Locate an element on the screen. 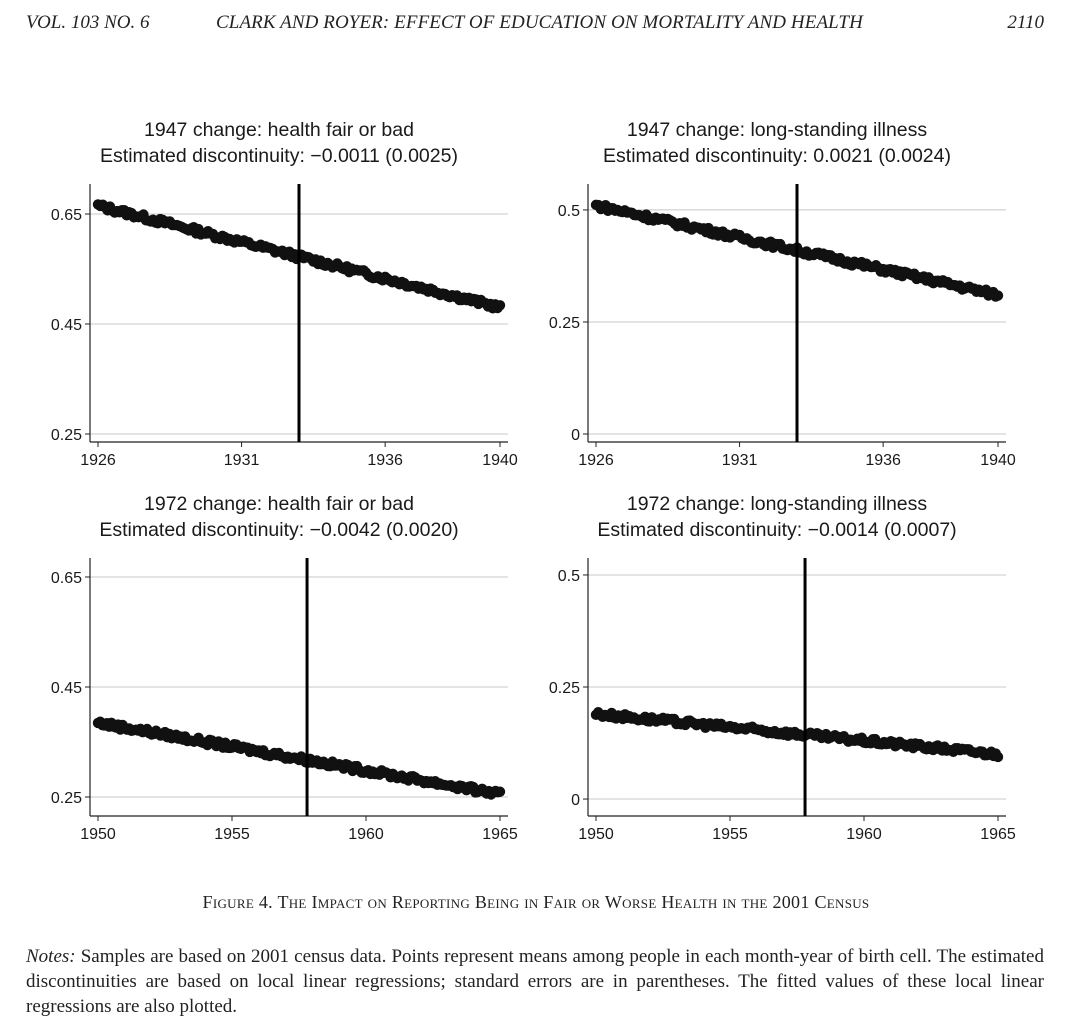 The image size is (1072, 1034). journal-volume: VOL. 103 NO. 6 is located at coordinates (88, 22).